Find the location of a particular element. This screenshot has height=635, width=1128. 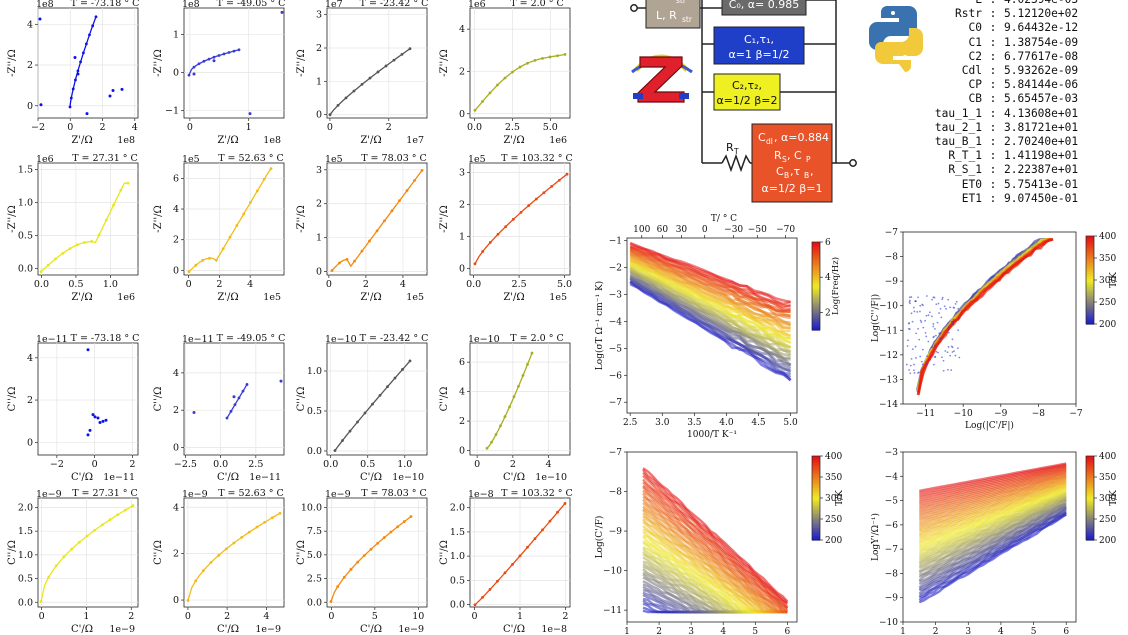

top-tick-label: 100 is located at coordinates (641, 230).